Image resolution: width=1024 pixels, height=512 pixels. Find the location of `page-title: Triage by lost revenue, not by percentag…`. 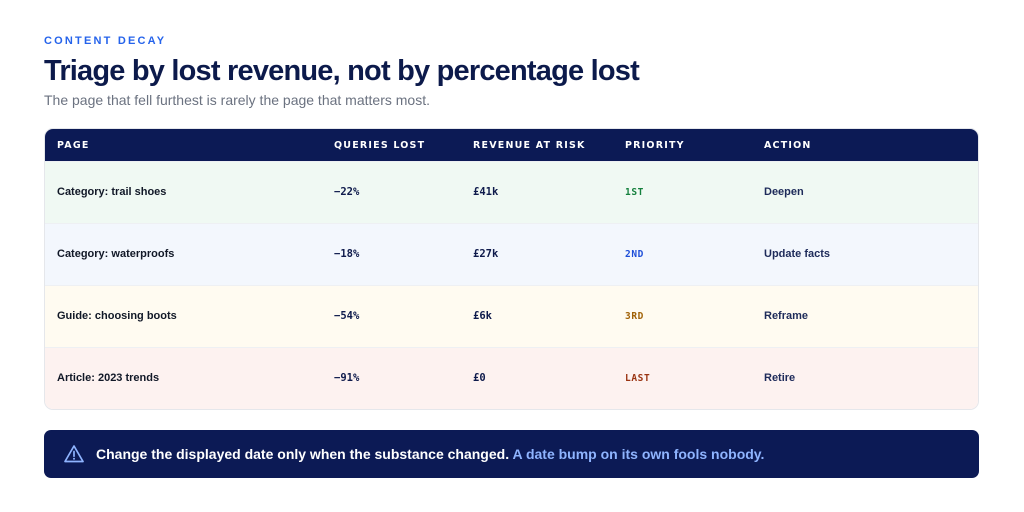

page-title: Triage by lost revenue, not by percentag… is located at coordinates (342, 71).